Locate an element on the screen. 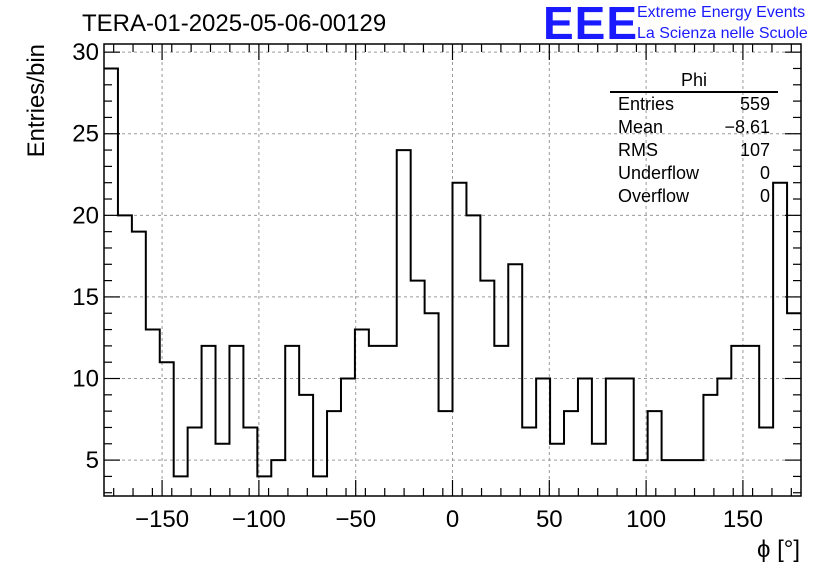  stats-value: 107 is located at coordinates (754, 150).